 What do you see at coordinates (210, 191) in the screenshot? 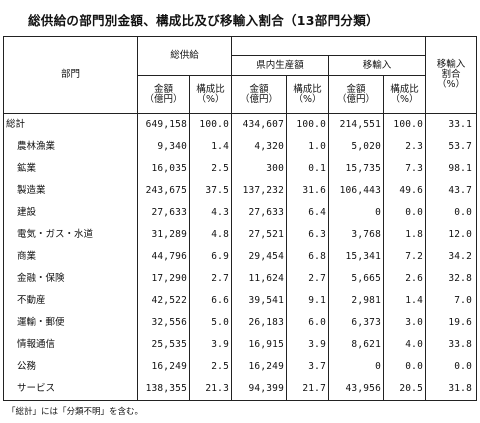
I see `supply-share: 37.5` at bounding box center [210, 191].